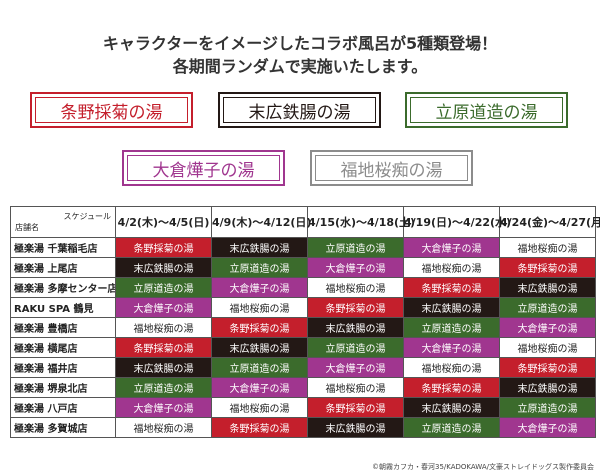  Describe the element at coordinates (361, 222) in the screenshot. I see `period-header: 4/15(水)～4/18(土)` at that location.